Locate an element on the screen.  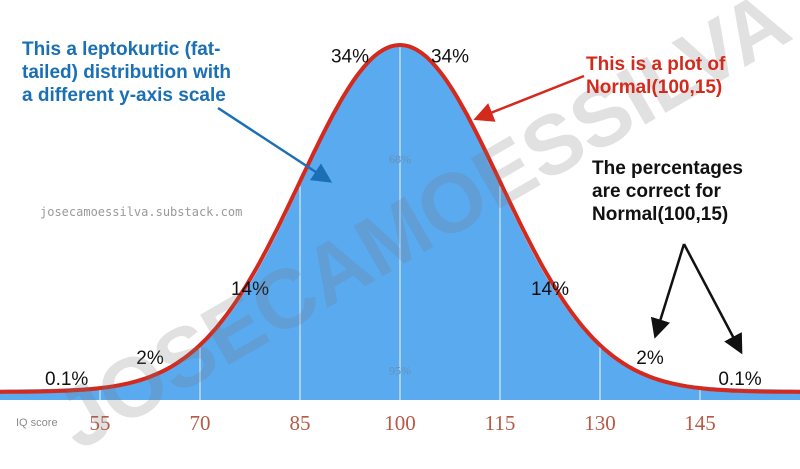
blue-annotation-line: a different y-axis scale is located at coordinates (124, 95).